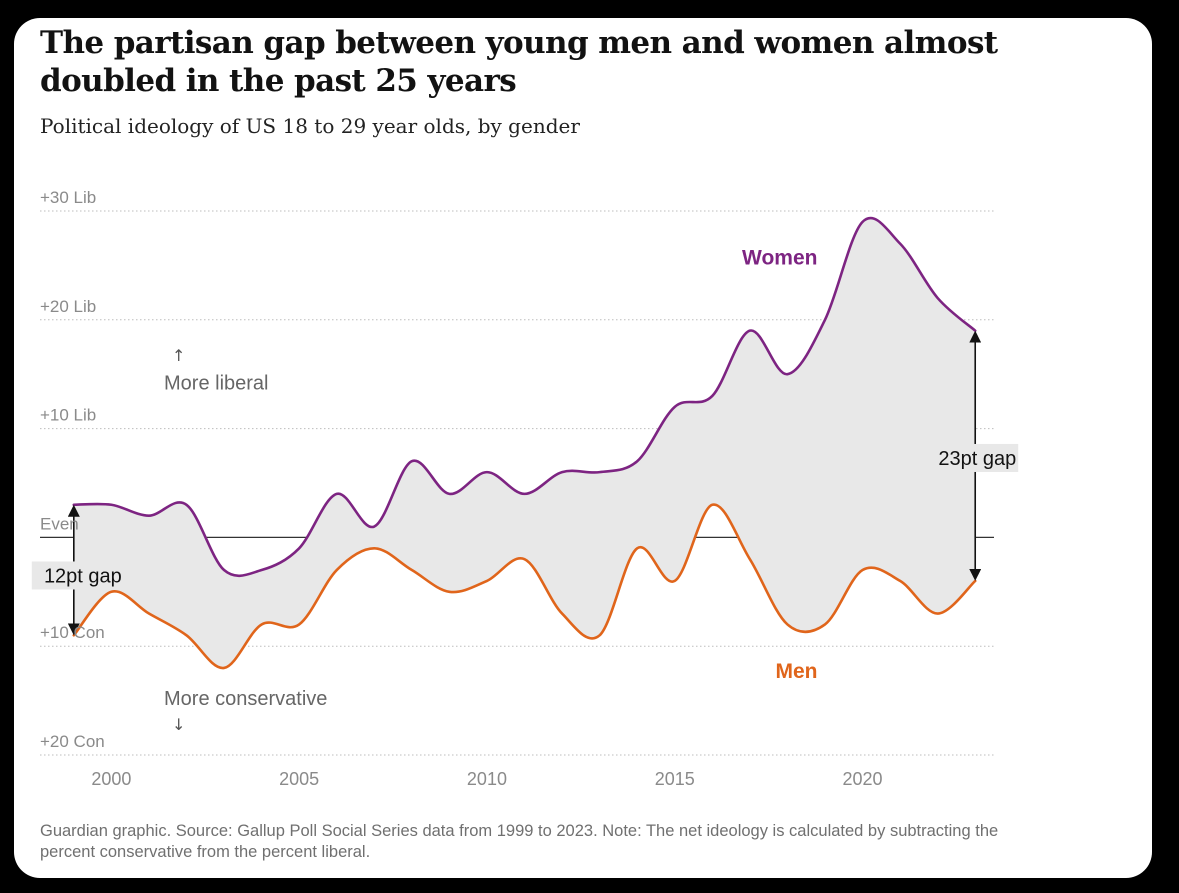  Describe the element at coordinates (178, 355) in the screenshot. I see `arrow-up-icon: ↑` at that location.